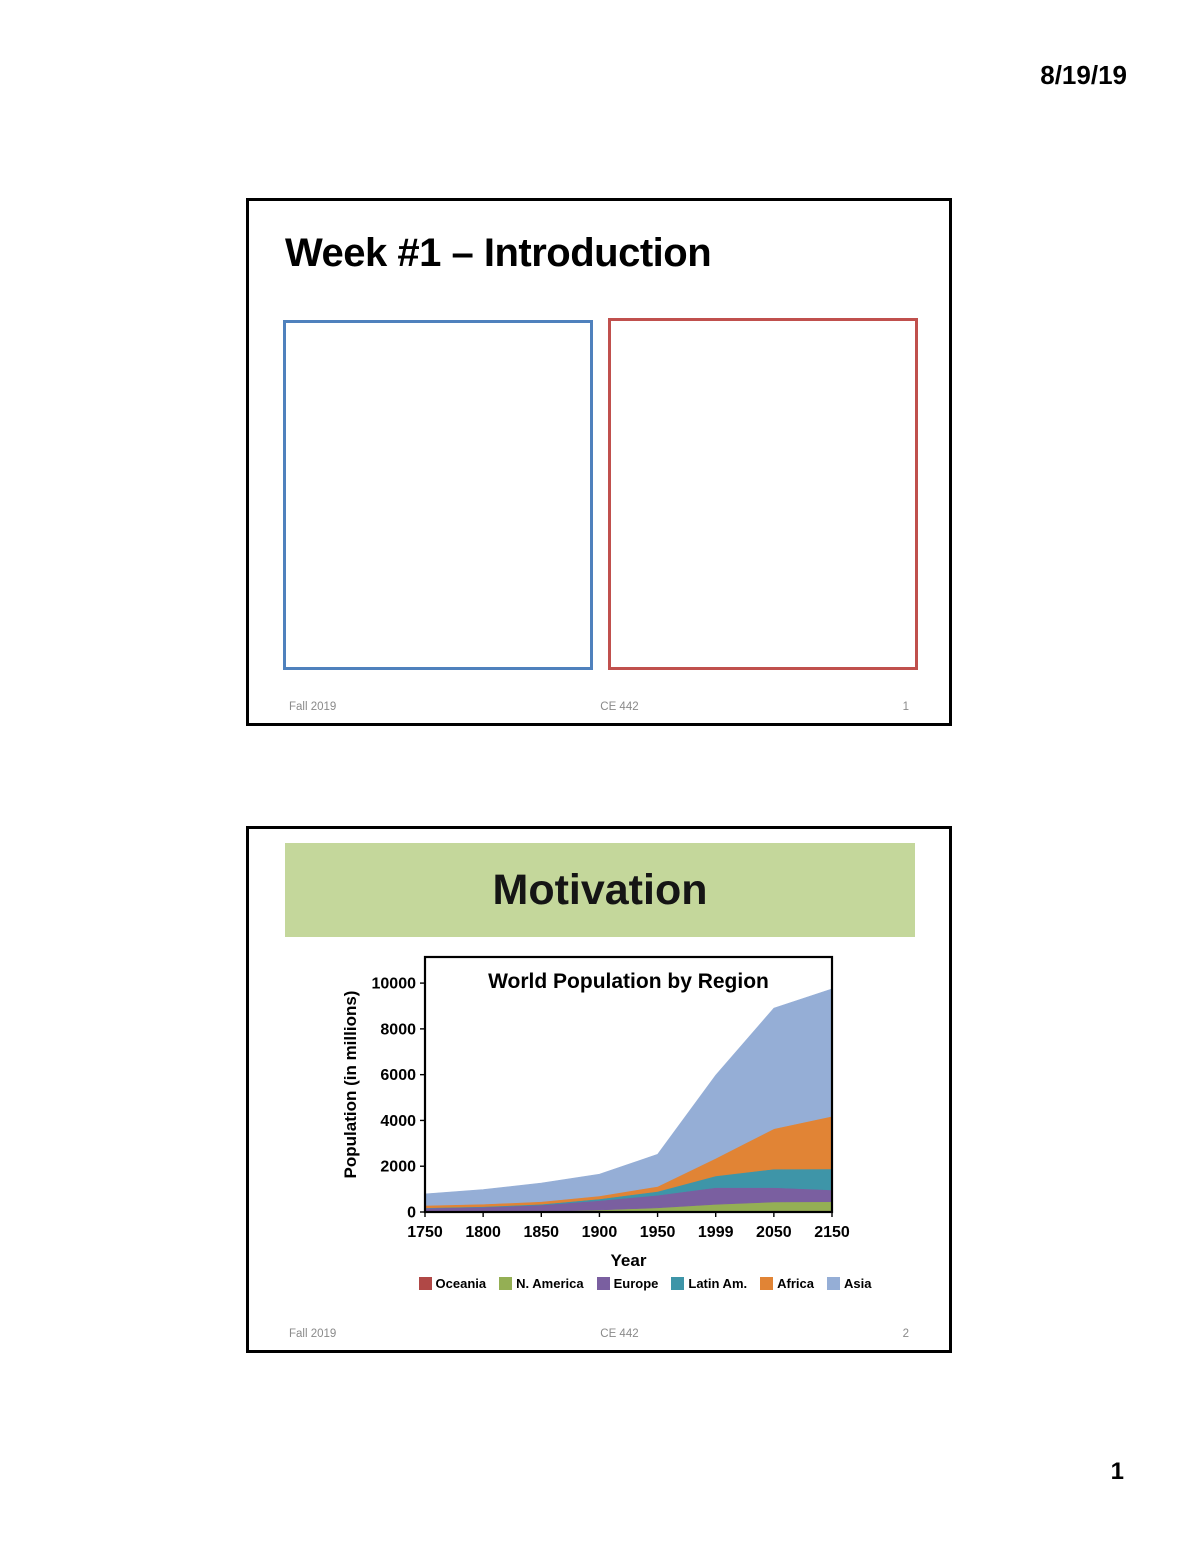  I want to click on legend-label: Asia, so click(857, 1283).